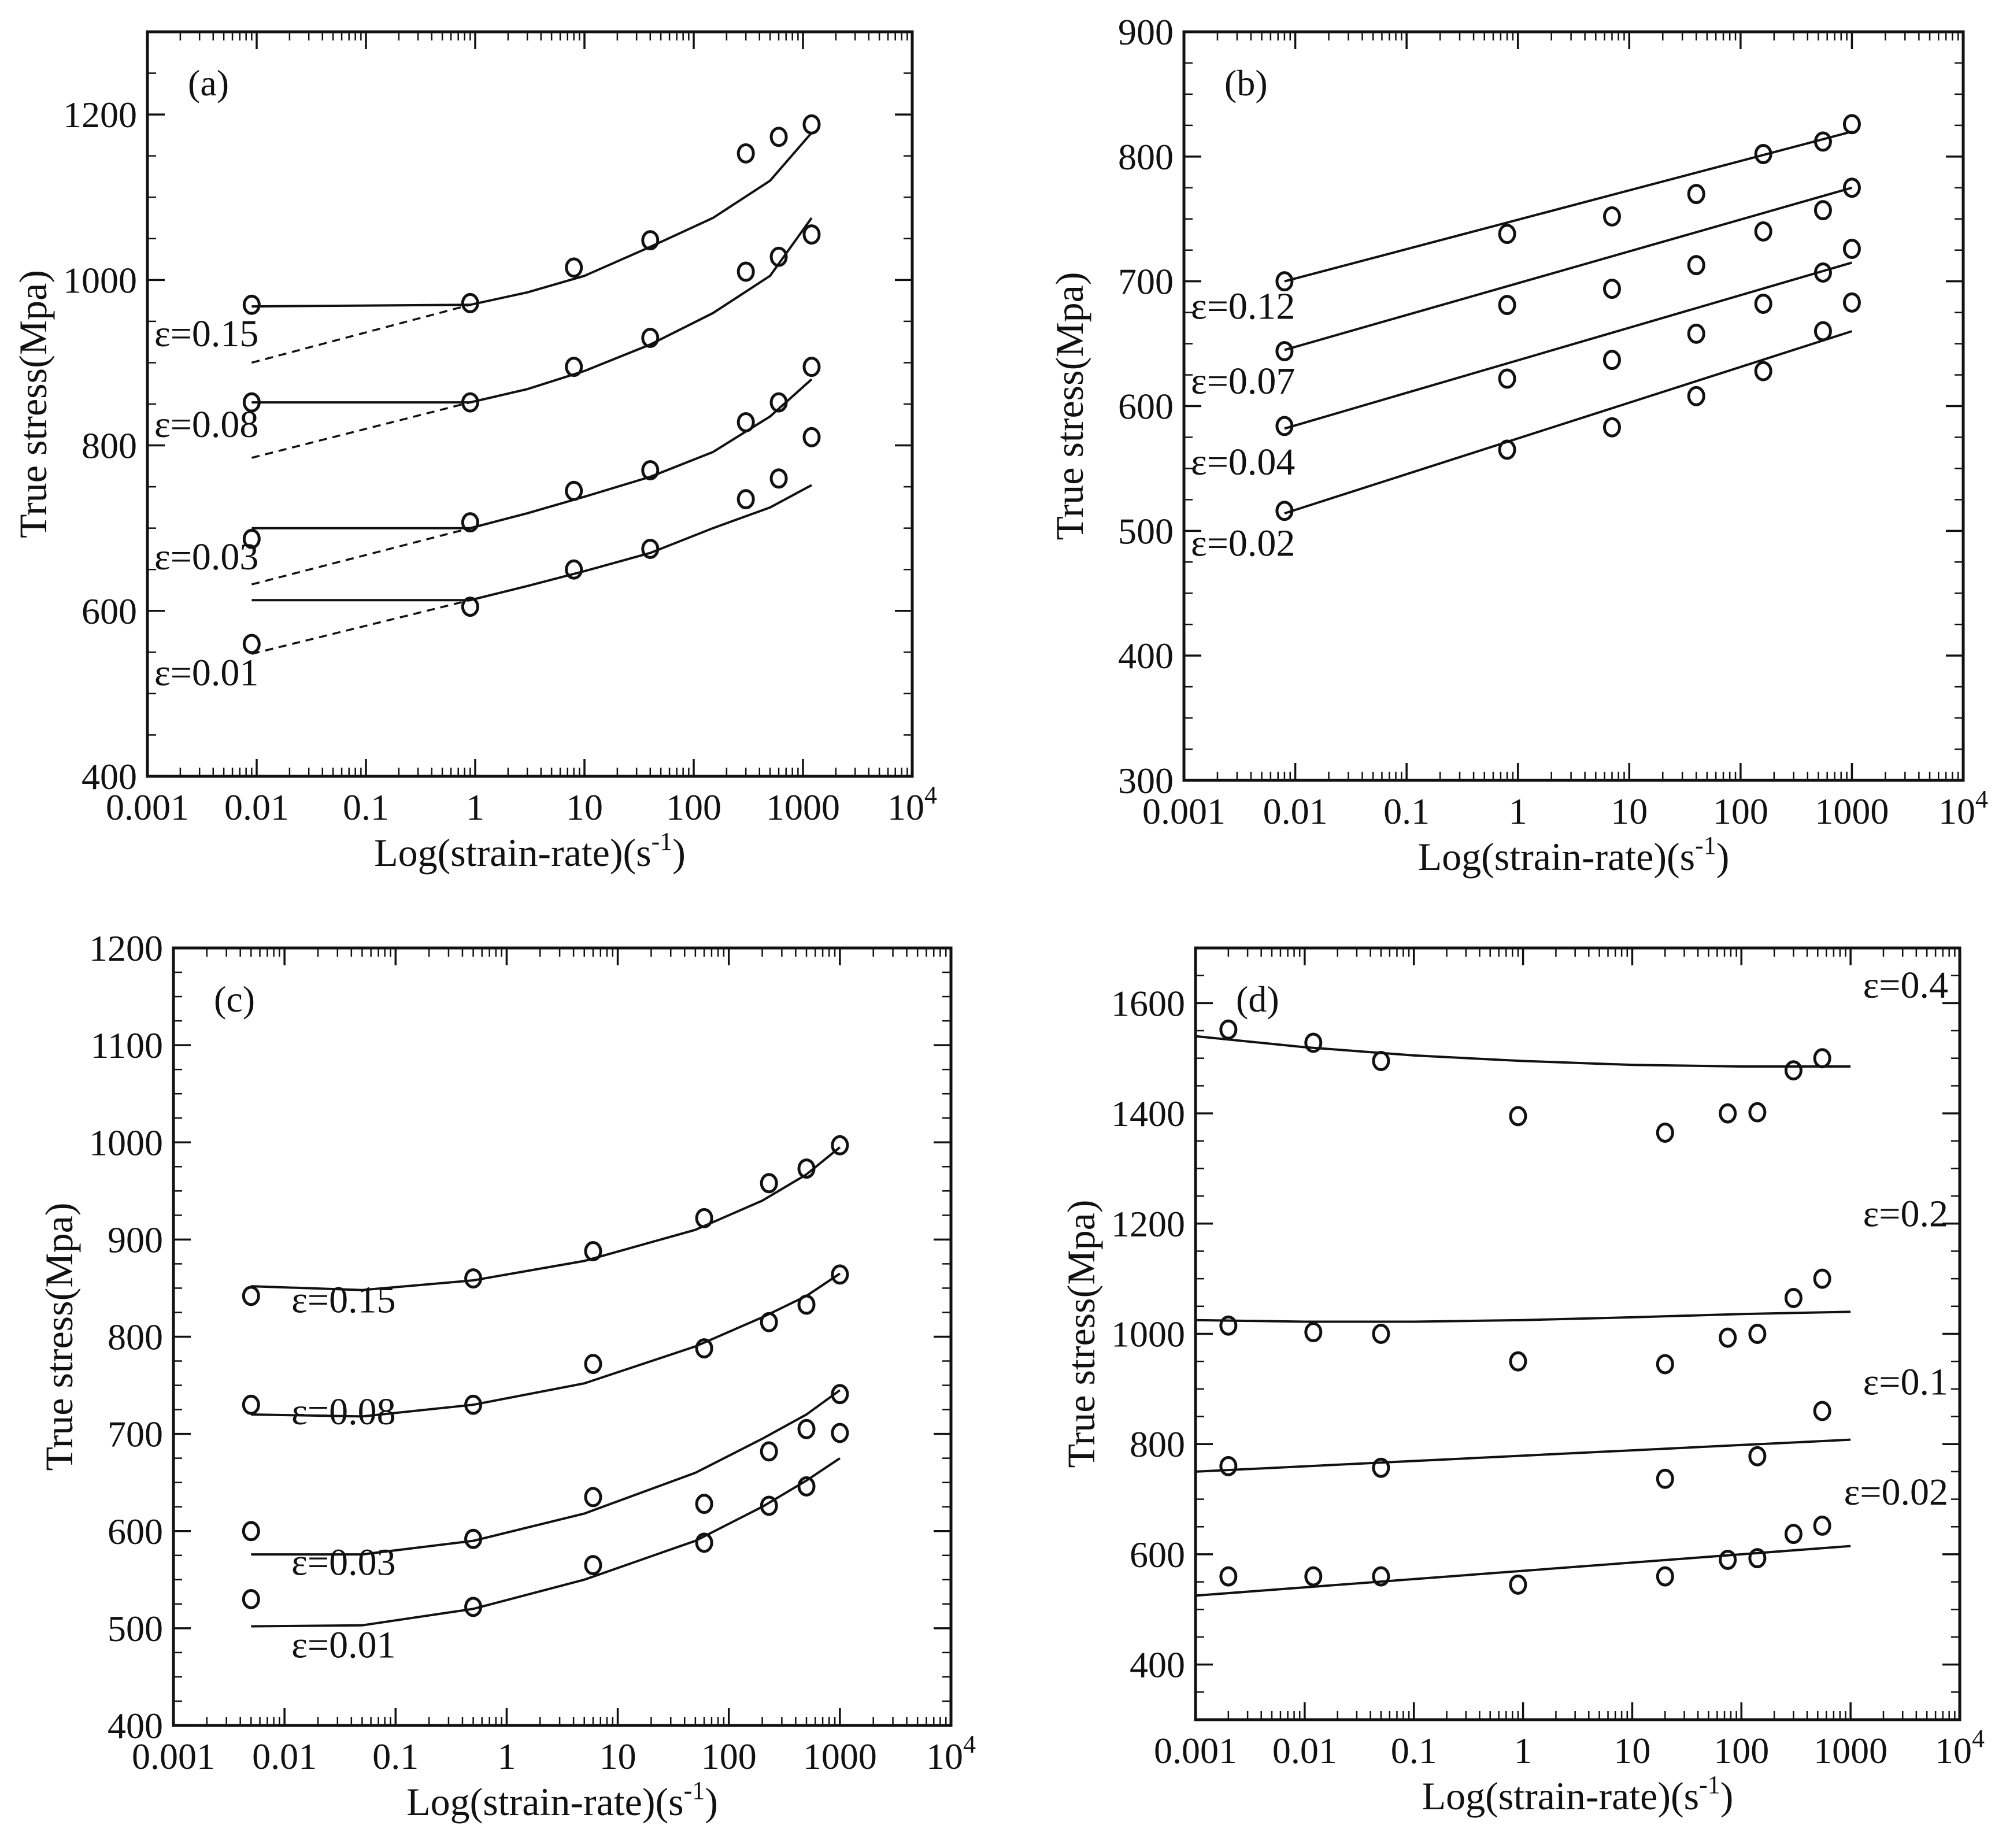 This screenshot has height=1848, width=2006. Describe the element at coordinates (343, 1300) in the screenshot. I see `strain-annotation: ε=0.15` at that location.